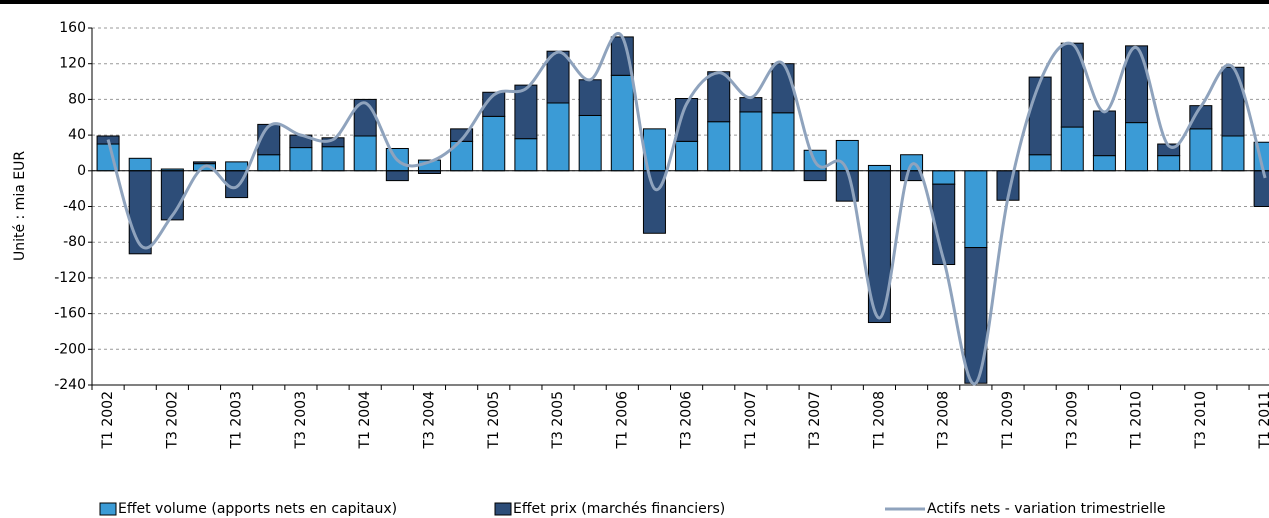 This screenshot has width=1269, height=518. What do you see at coordinates (1201, 420) in the screenshot?
I see `x-tick-label: T3 2010` at bounding box center [1201, 420].